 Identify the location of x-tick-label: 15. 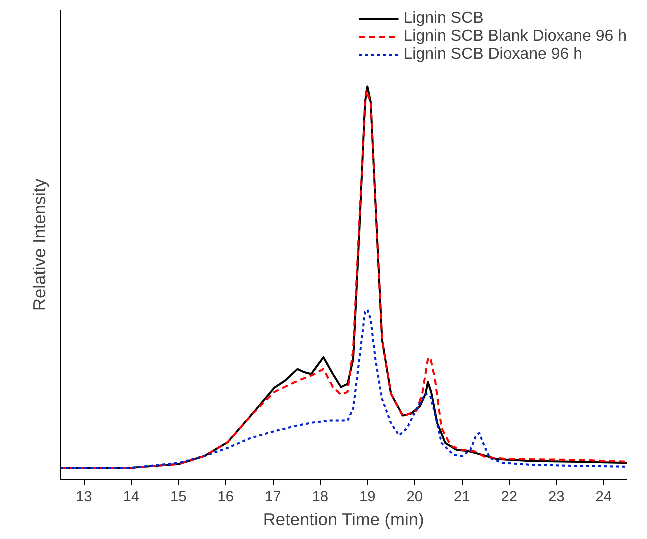
(178, 498).